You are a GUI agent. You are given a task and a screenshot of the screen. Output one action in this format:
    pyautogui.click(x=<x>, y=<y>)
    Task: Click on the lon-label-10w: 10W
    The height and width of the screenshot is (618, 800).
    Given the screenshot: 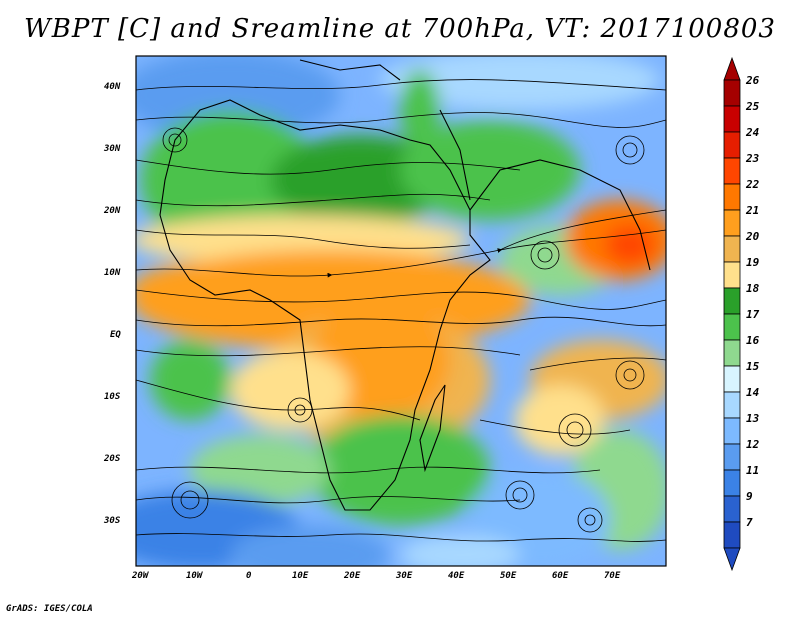 What is the action you would take?
    pyautogui.click(x=195, y=576)
    